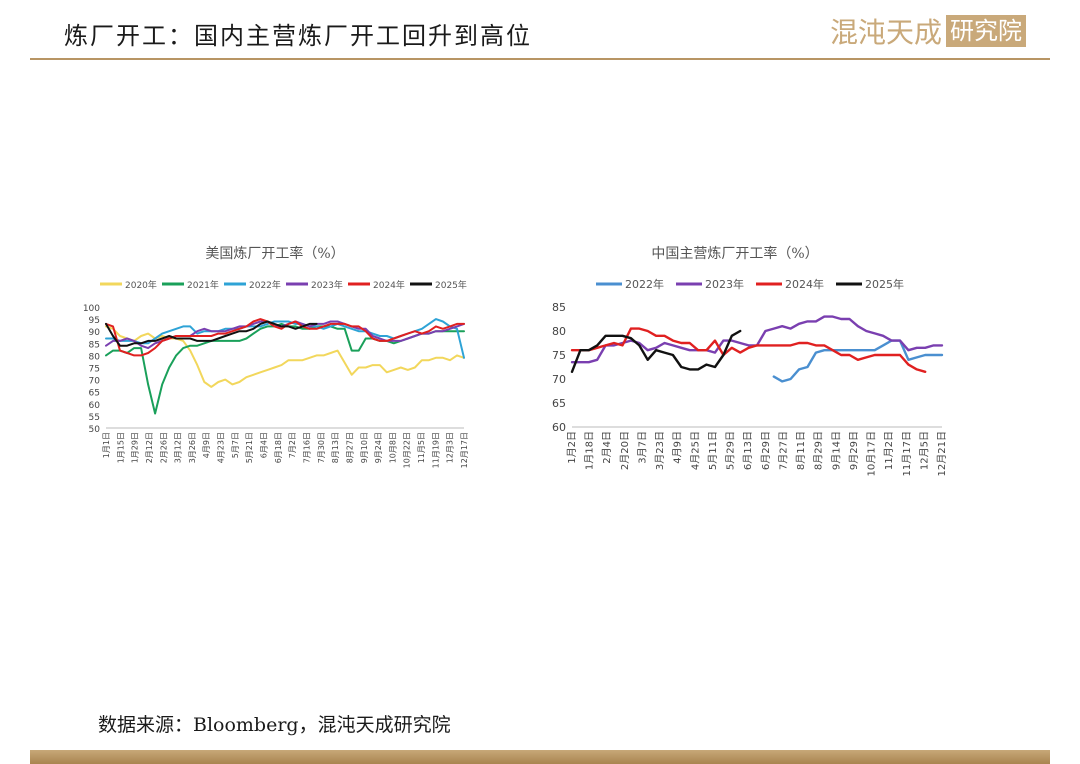  What do you see at coordinates (163, 447) in the screenshot?
I see `x-tick-label: 2月26日` at bounding box center [163, 447].